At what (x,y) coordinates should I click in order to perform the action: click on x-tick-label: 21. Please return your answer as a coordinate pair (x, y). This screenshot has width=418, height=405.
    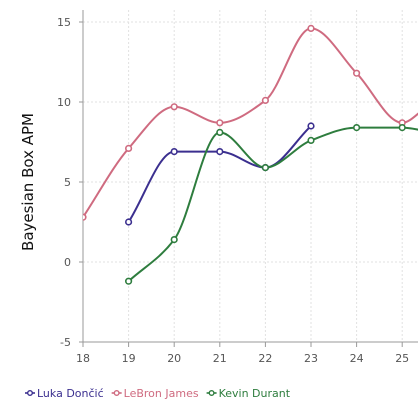
    Looking at the image, I should click on (220, 358).